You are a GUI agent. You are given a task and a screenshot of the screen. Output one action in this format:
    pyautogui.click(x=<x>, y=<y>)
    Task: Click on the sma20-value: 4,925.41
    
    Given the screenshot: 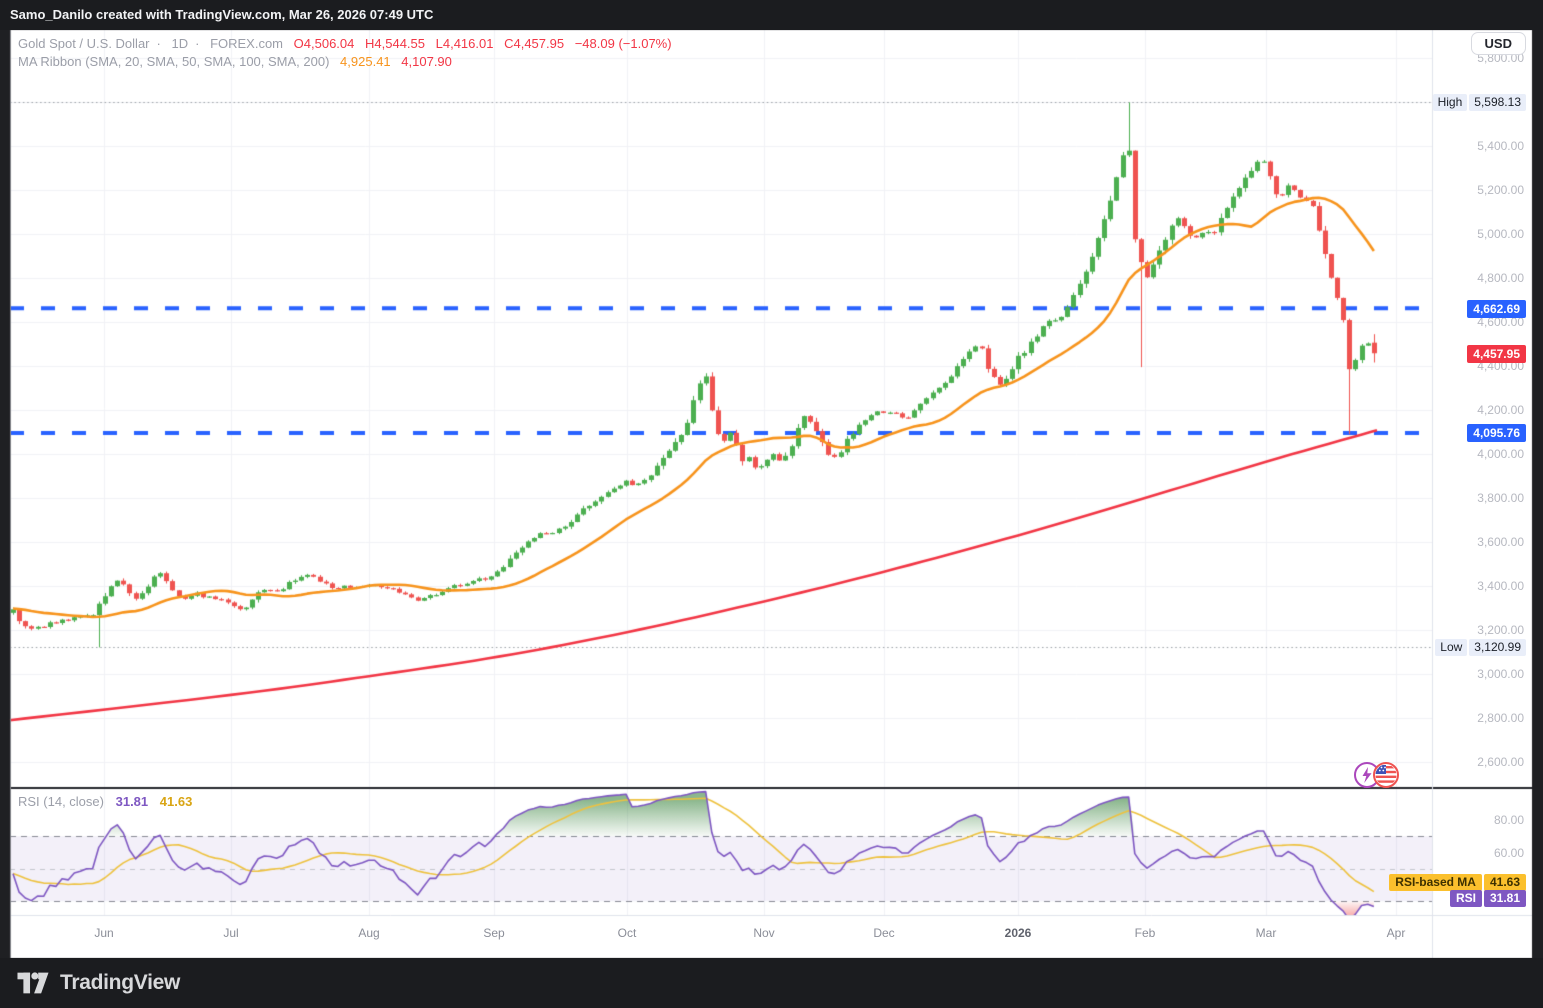 What is the action you would take?
    pyautogui.click(x=365, y=61)
    